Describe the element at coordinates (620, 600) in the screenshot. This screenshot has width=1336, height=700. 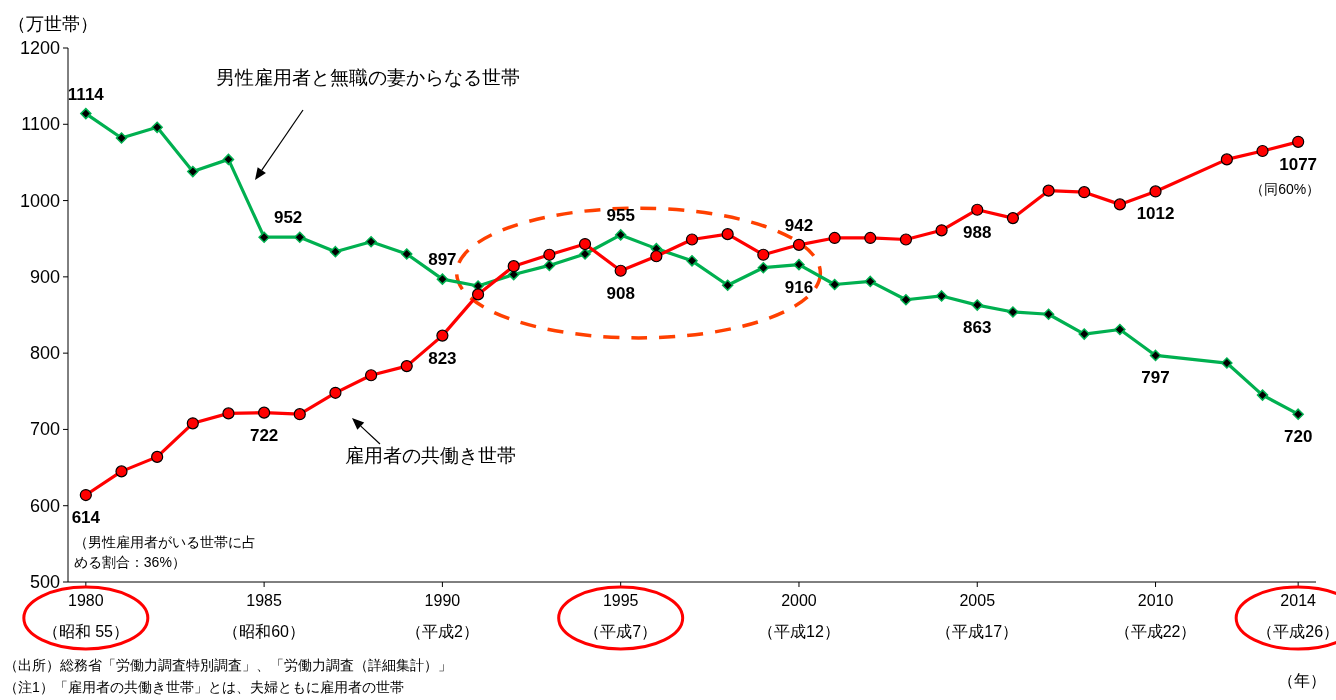
I see `x-tick-label: 1995` at that location.